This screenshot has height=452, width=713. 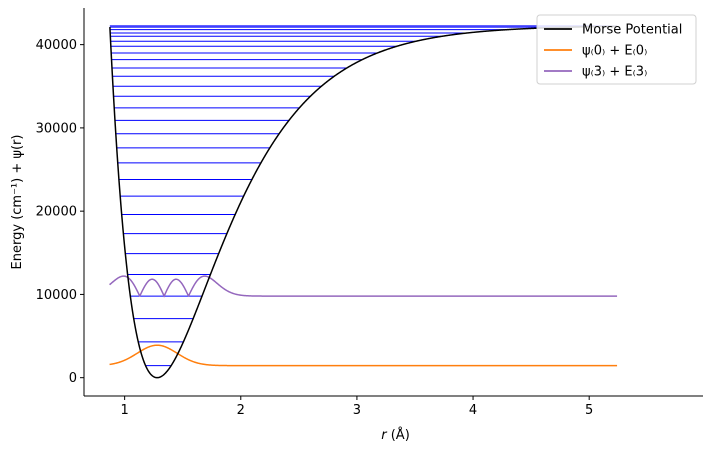 I want to click on x-tick-label-3: 3, so click(x=357, y=410).